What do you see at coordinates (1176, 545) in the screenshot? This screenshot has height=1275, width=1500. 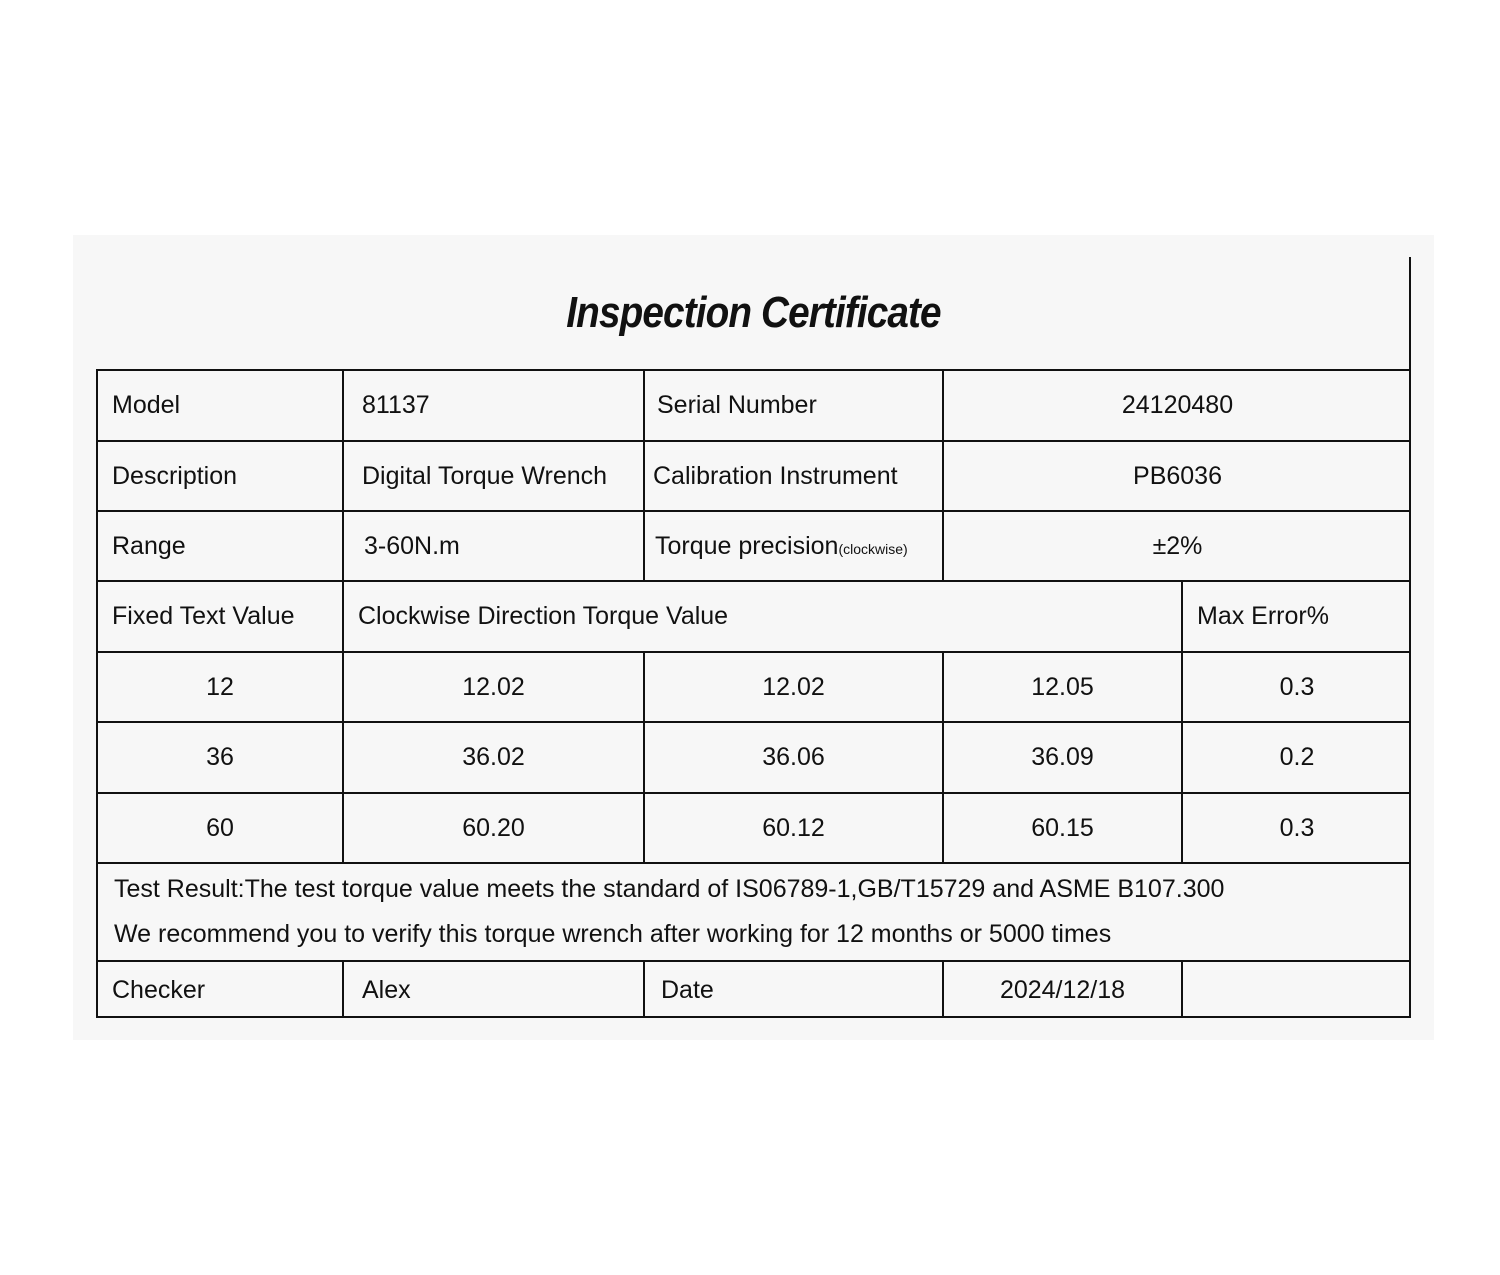 I see `torque-precision-value: ±2%` at bounding box center [1176, 545].